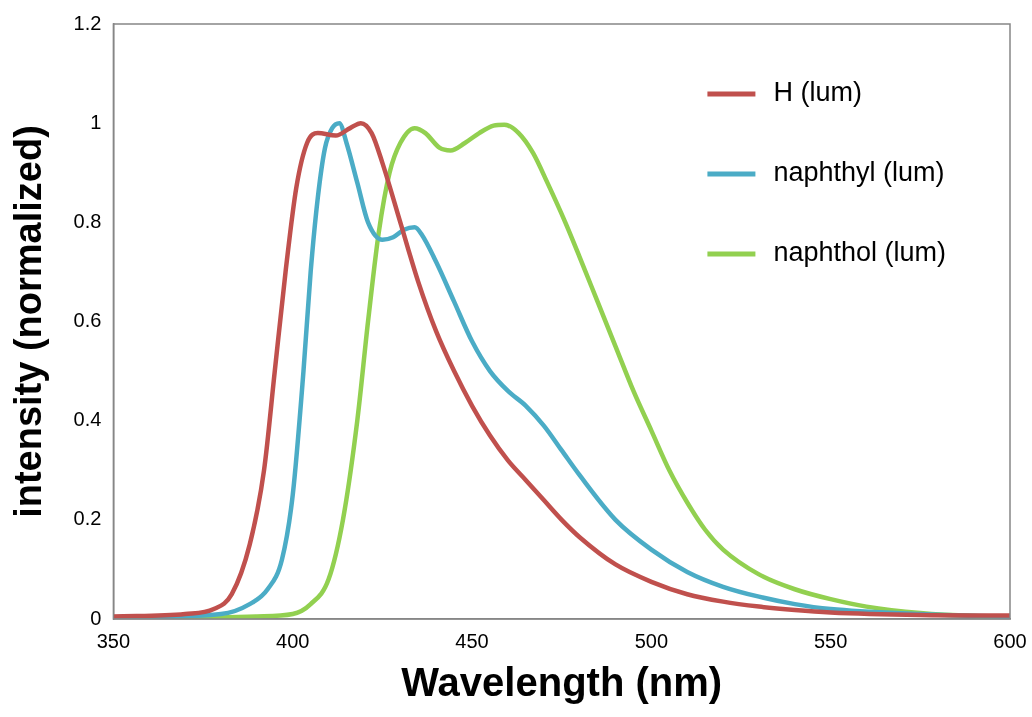  Describe the element at coordinates (87, 220) in the screenshot. I see `y-tick-label: 0.8` at that location.